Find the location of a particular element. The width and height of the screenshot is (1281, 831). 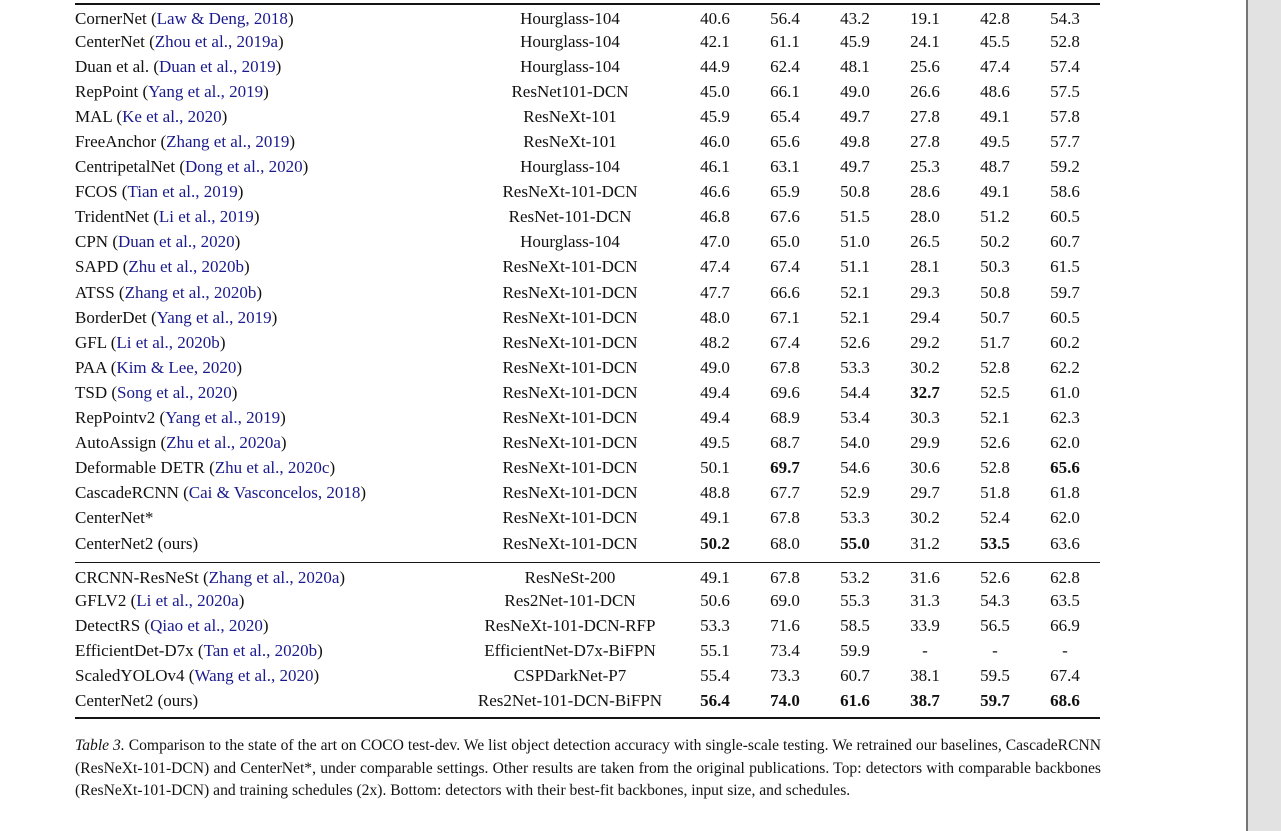

metric-cell: 50.1 is located at coordinates (715, 468).